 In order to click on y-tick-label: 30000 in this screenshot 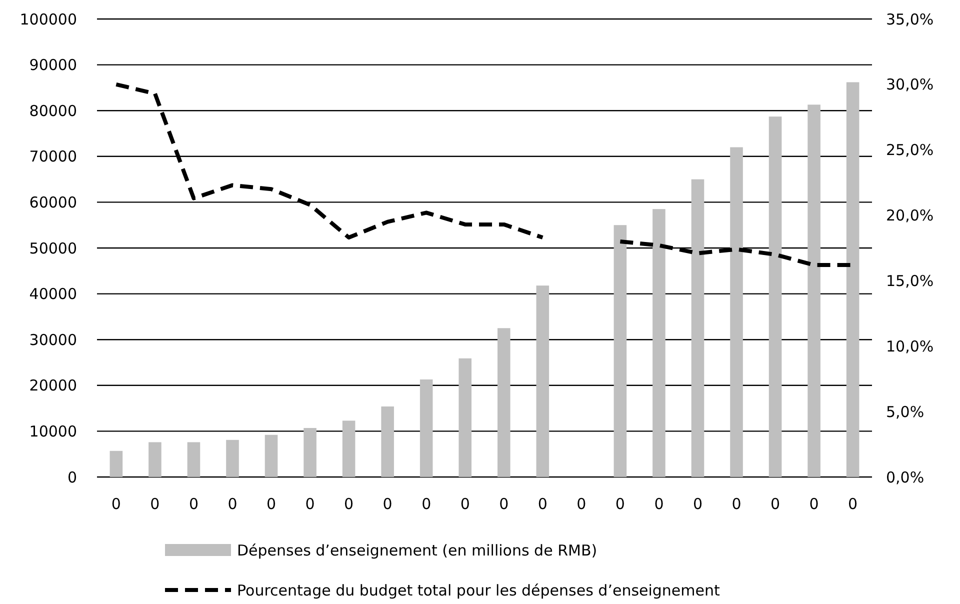, I will do `click(53, 339)`.